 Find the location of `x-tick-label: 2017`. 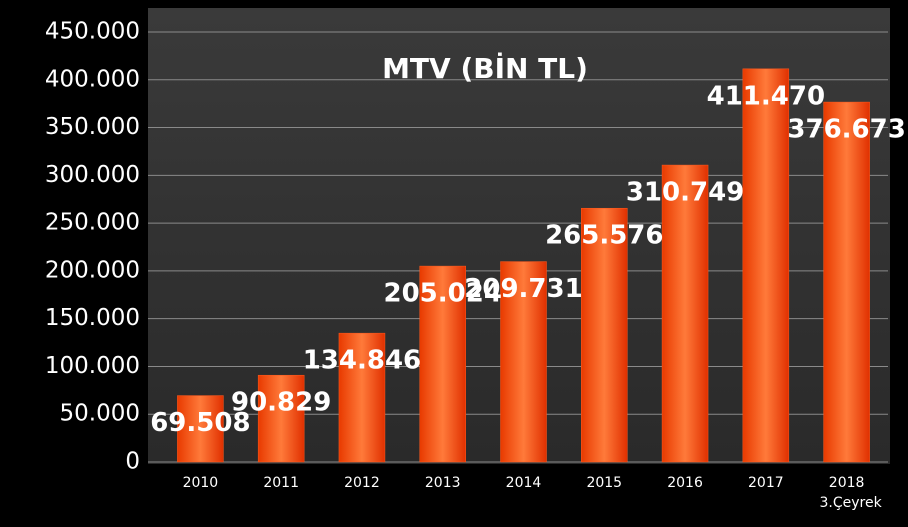

x-tick-label: 2017 is located at coordinates (766, 483).